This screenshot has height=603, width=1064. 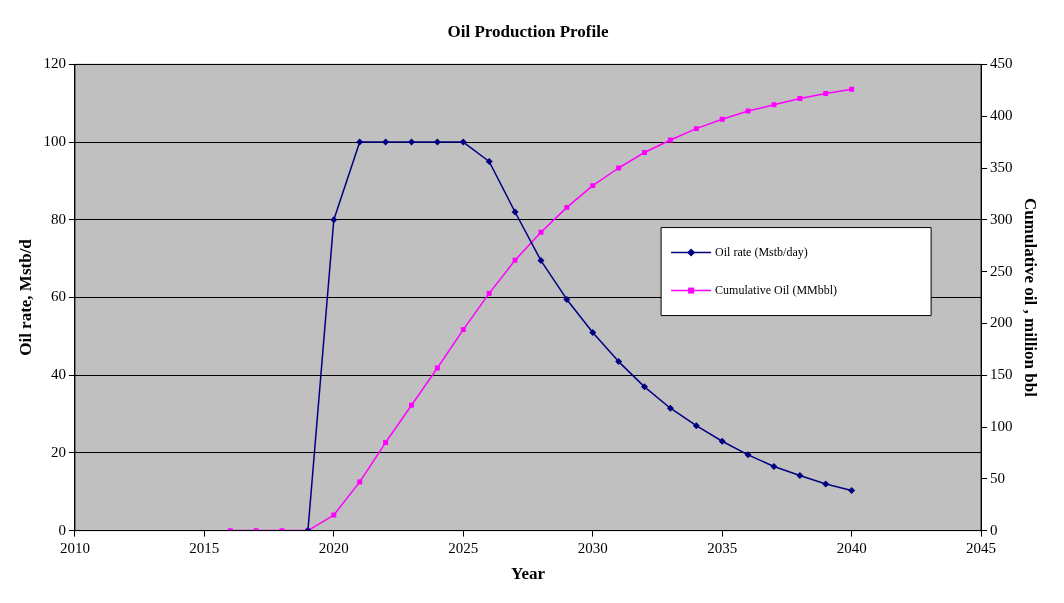 What do you see at coordinates (981, 547) in the screenshot?
I see `x-tick-label: 2045` at bounding box center [981, 547].